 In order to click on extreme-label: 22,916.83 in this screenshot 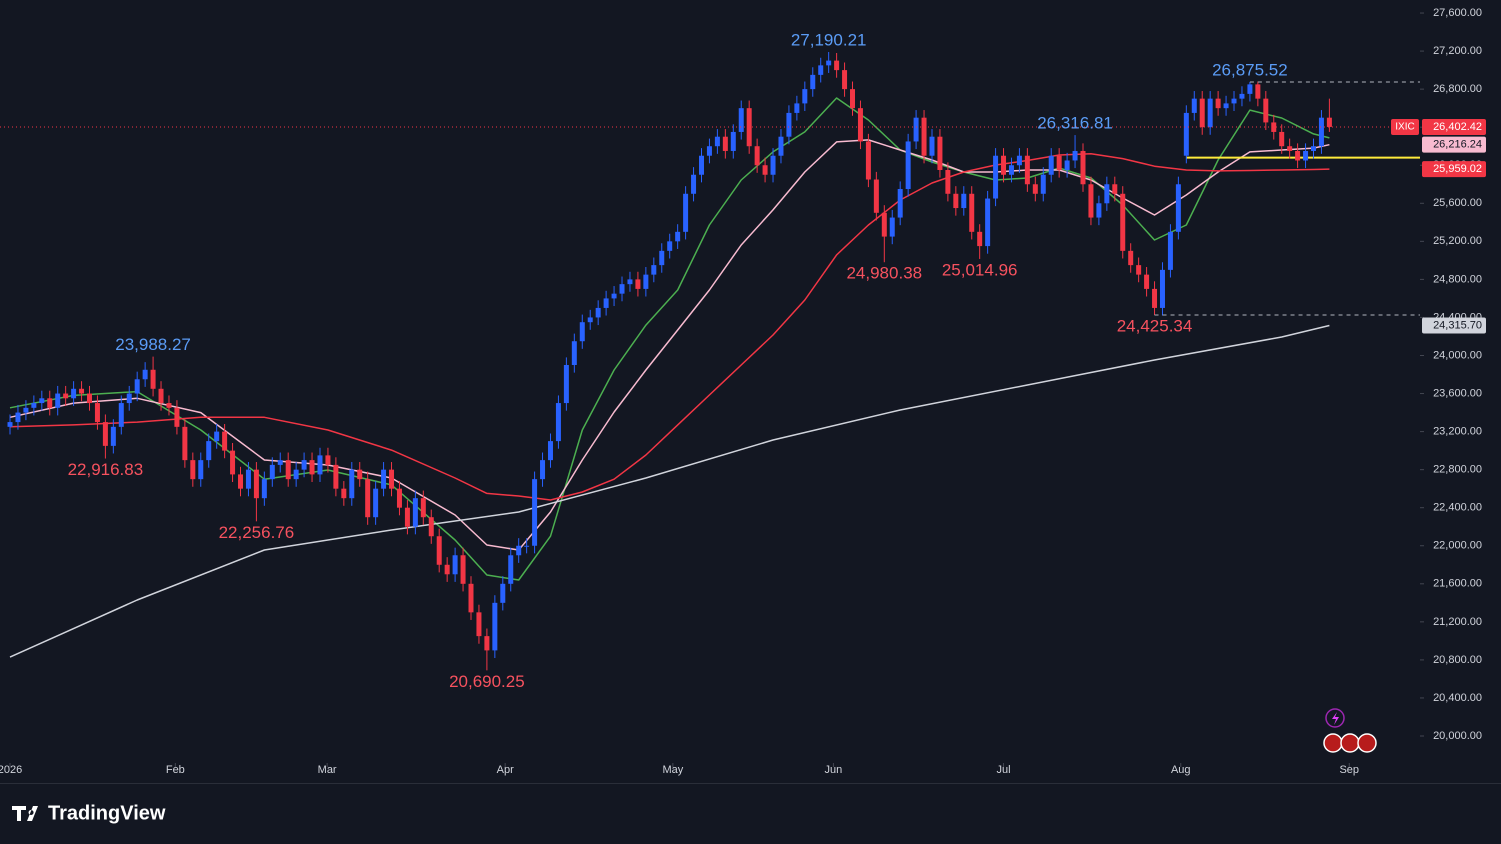, I will do `click(106, 469)`.